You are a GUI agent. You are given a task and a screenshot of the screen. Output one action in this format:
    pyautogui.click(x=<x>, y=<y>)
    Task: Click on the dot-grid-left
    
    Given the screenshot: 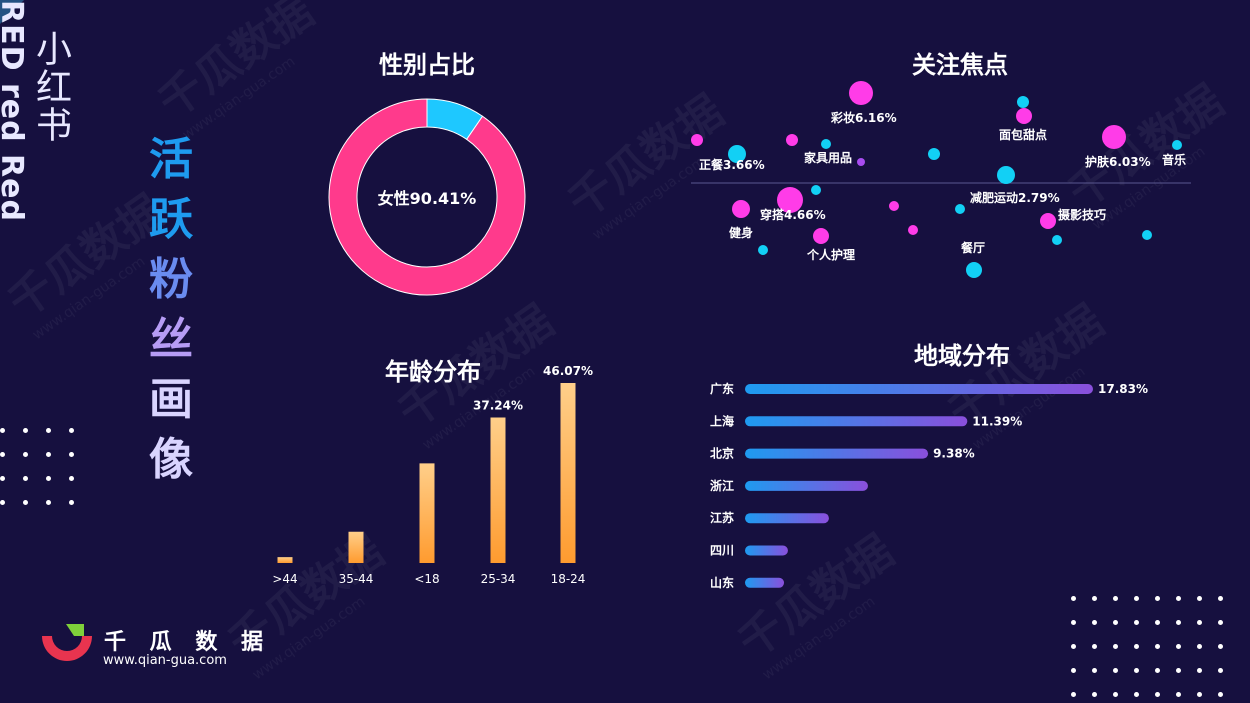 What is the action you would take?
    pyautogui.click(x=37, y=466)
    